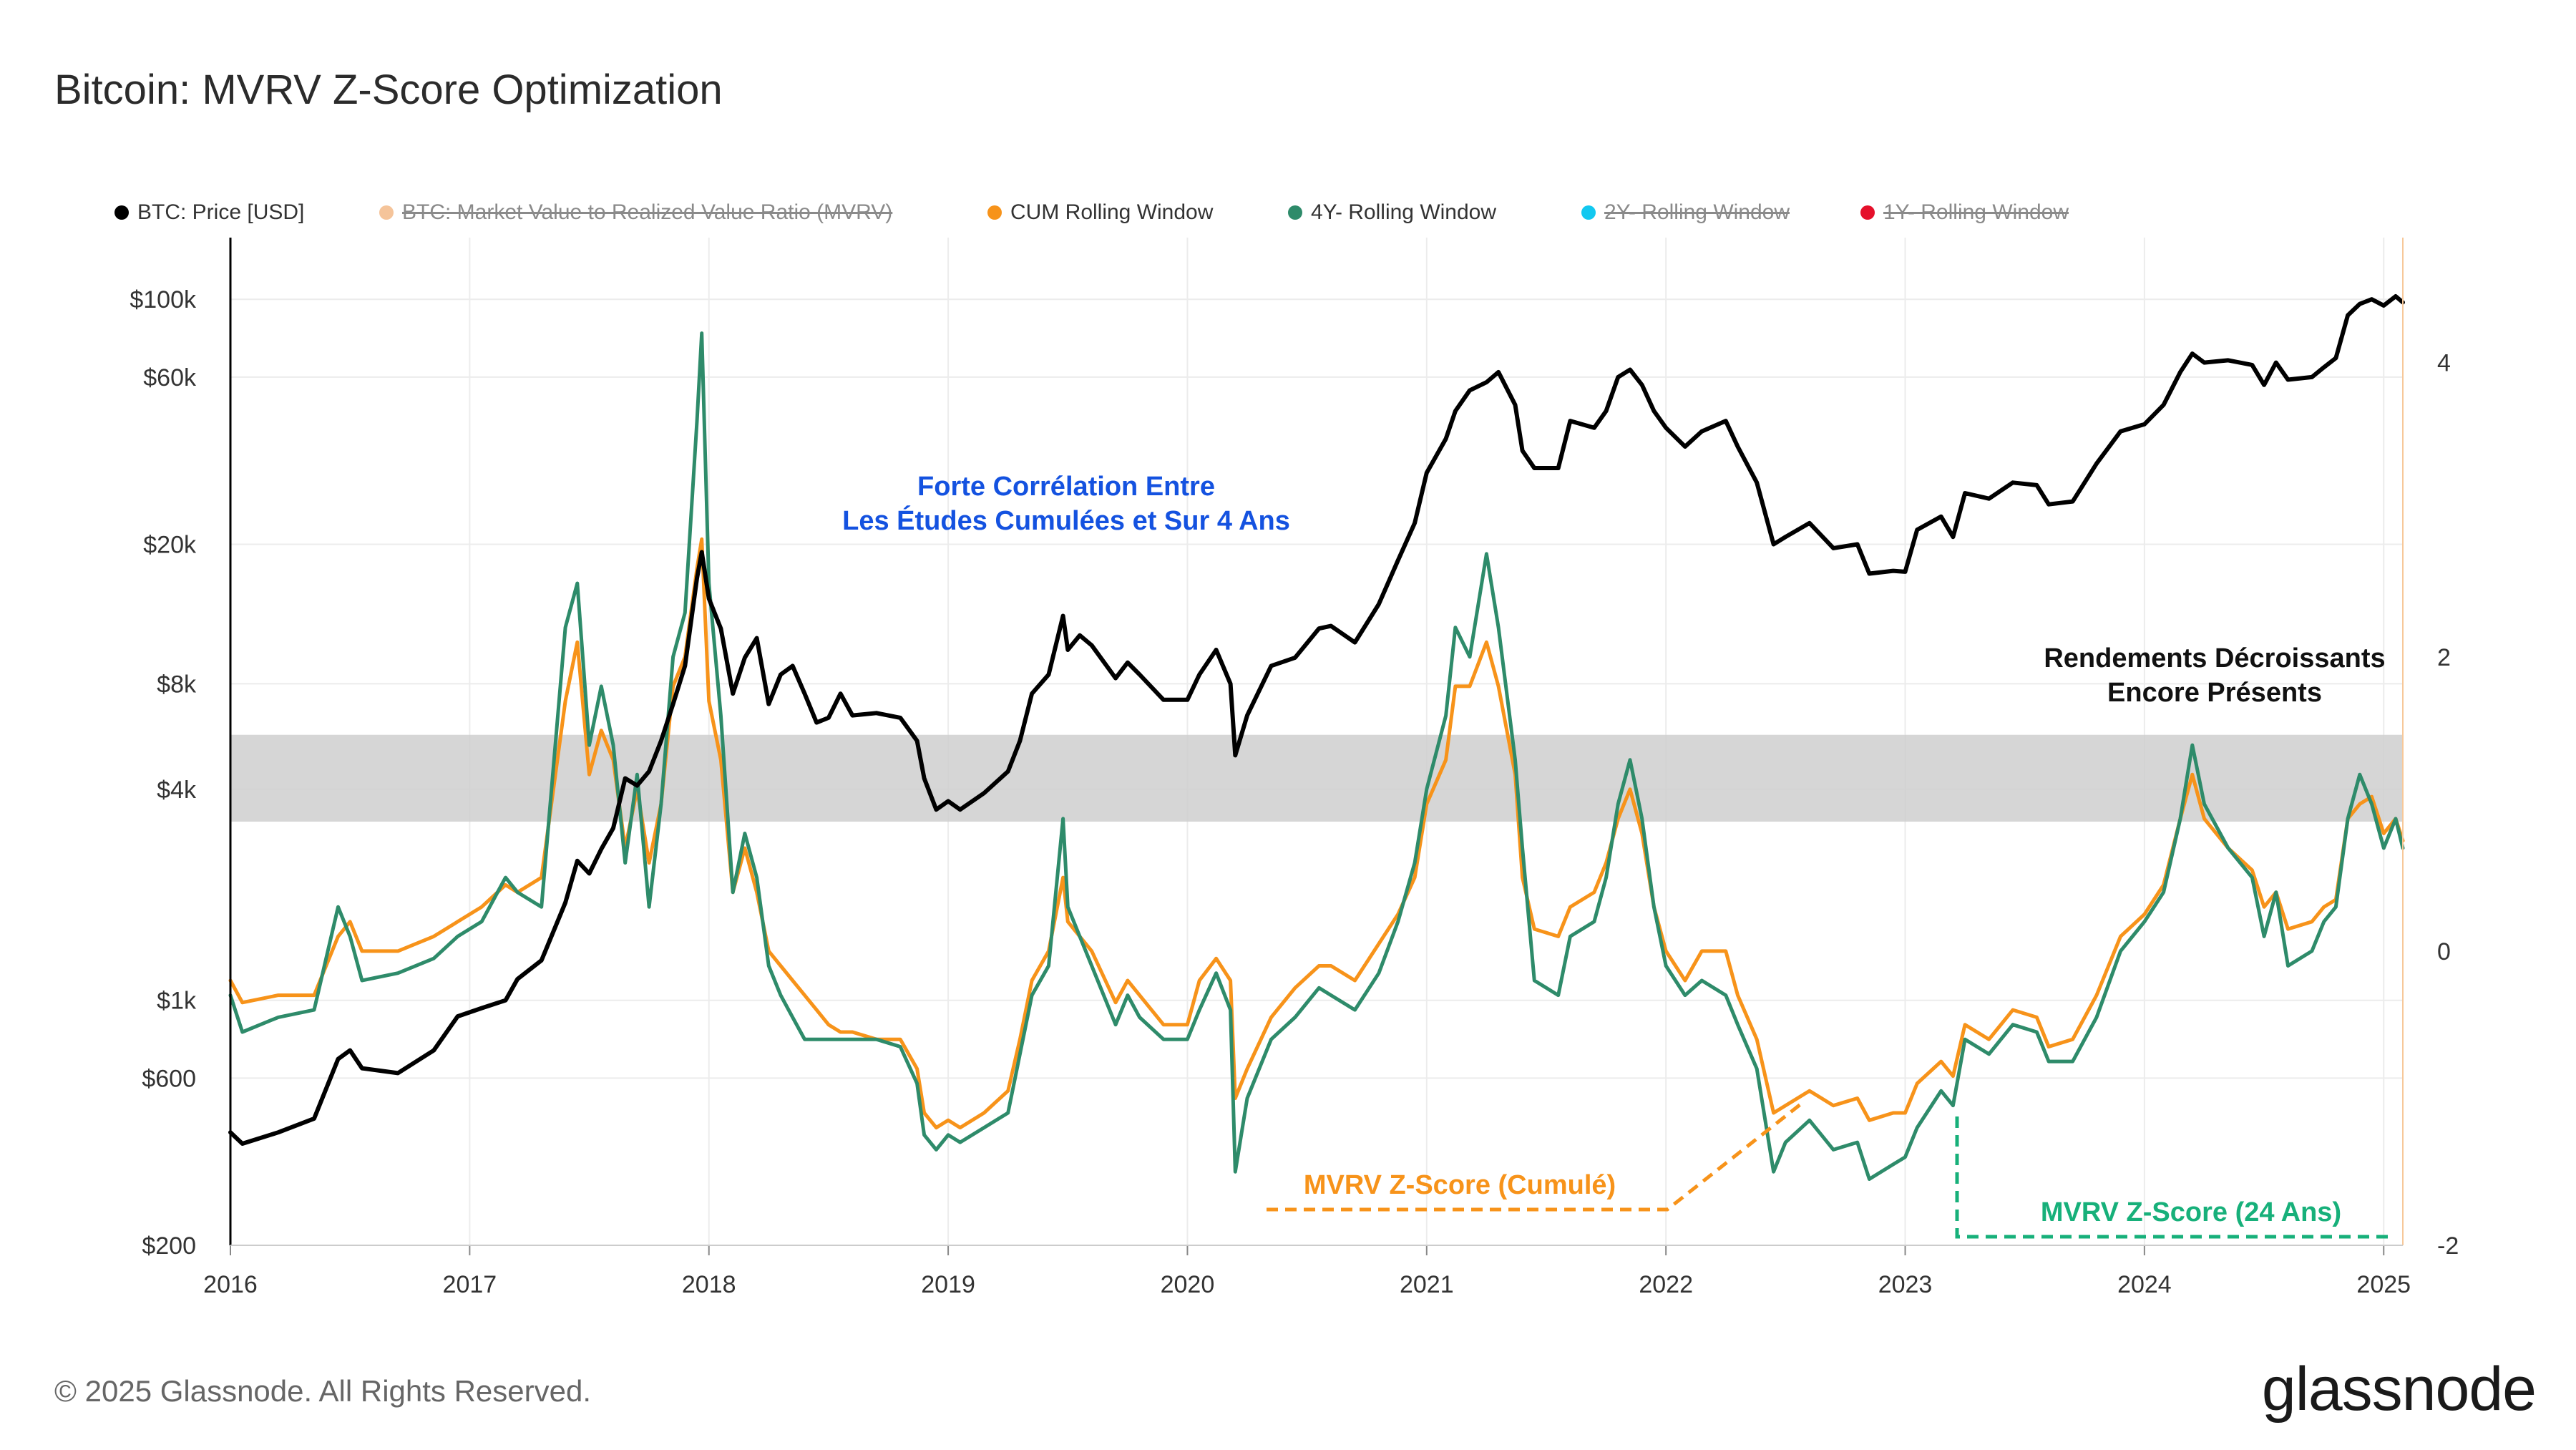 The image size is (2576, 1450). I want to click on y-left-tick-label: $1k, so click(177, 1001).